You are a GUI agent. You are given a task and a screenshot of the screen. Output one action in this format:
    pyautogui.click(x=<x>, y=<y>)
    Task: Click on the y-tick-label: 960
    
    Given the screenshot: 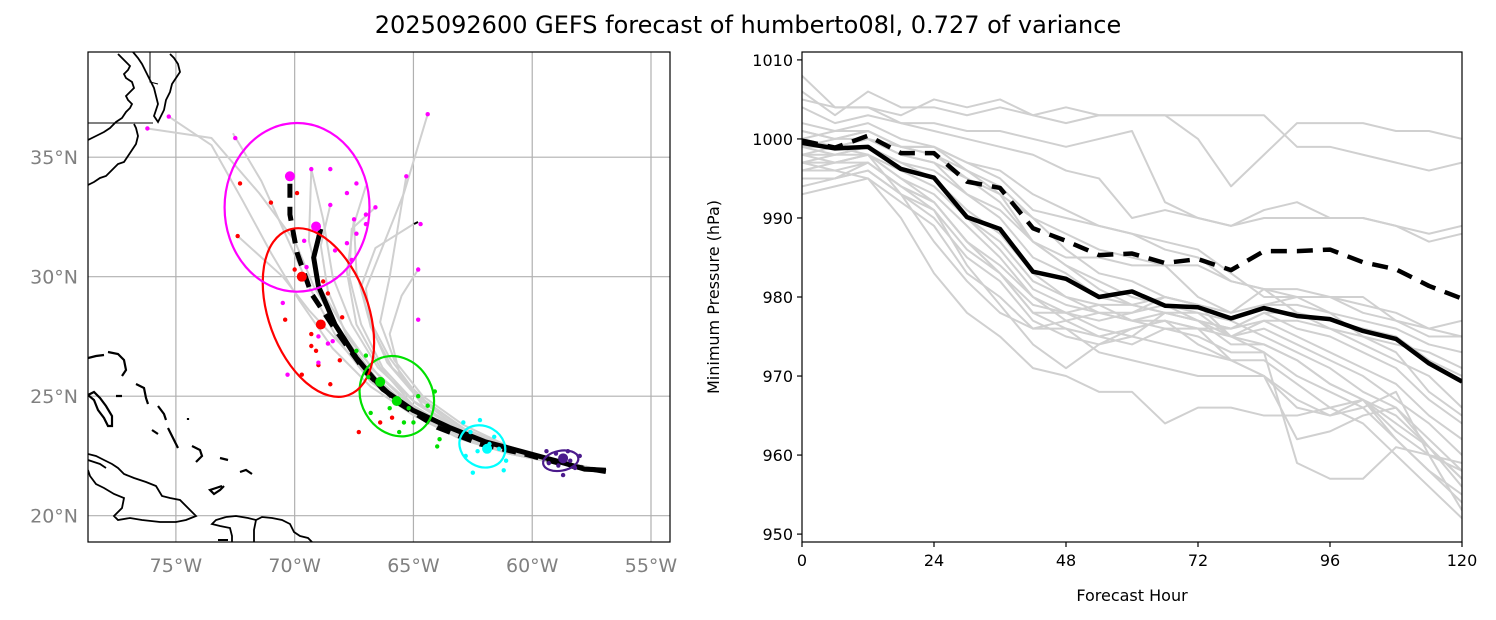 What is the action you would take?
    pyautogui.click(x=777, y=455)
    